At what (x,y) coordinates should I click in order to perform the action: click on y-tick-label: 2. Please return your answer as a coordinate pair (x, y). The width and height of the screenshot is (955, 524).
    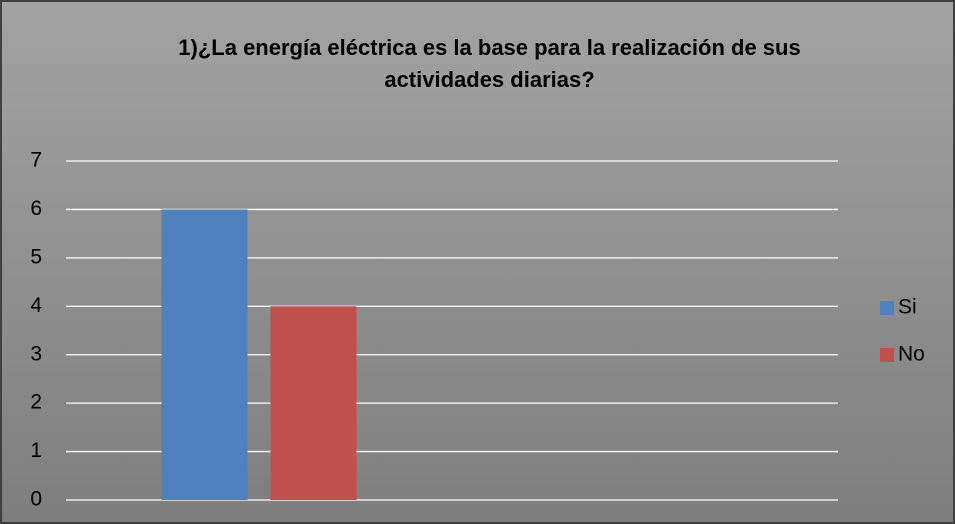
    Looking at the image, I should click on (36, 402).